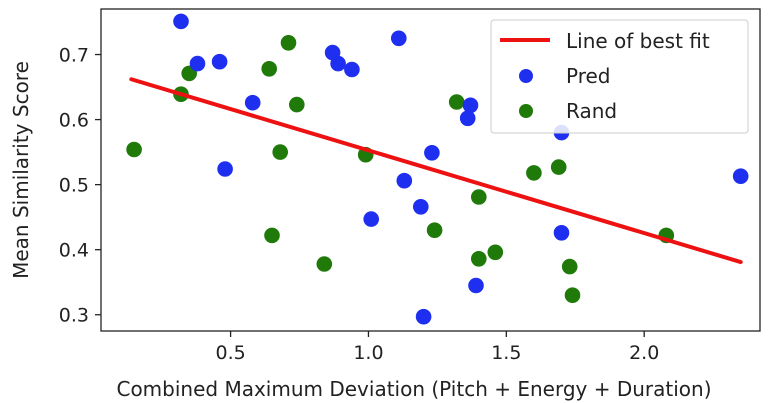 This screenshot has width=780, height=403. I want to click on y-tick-label: 0.5, so click(74, 186).